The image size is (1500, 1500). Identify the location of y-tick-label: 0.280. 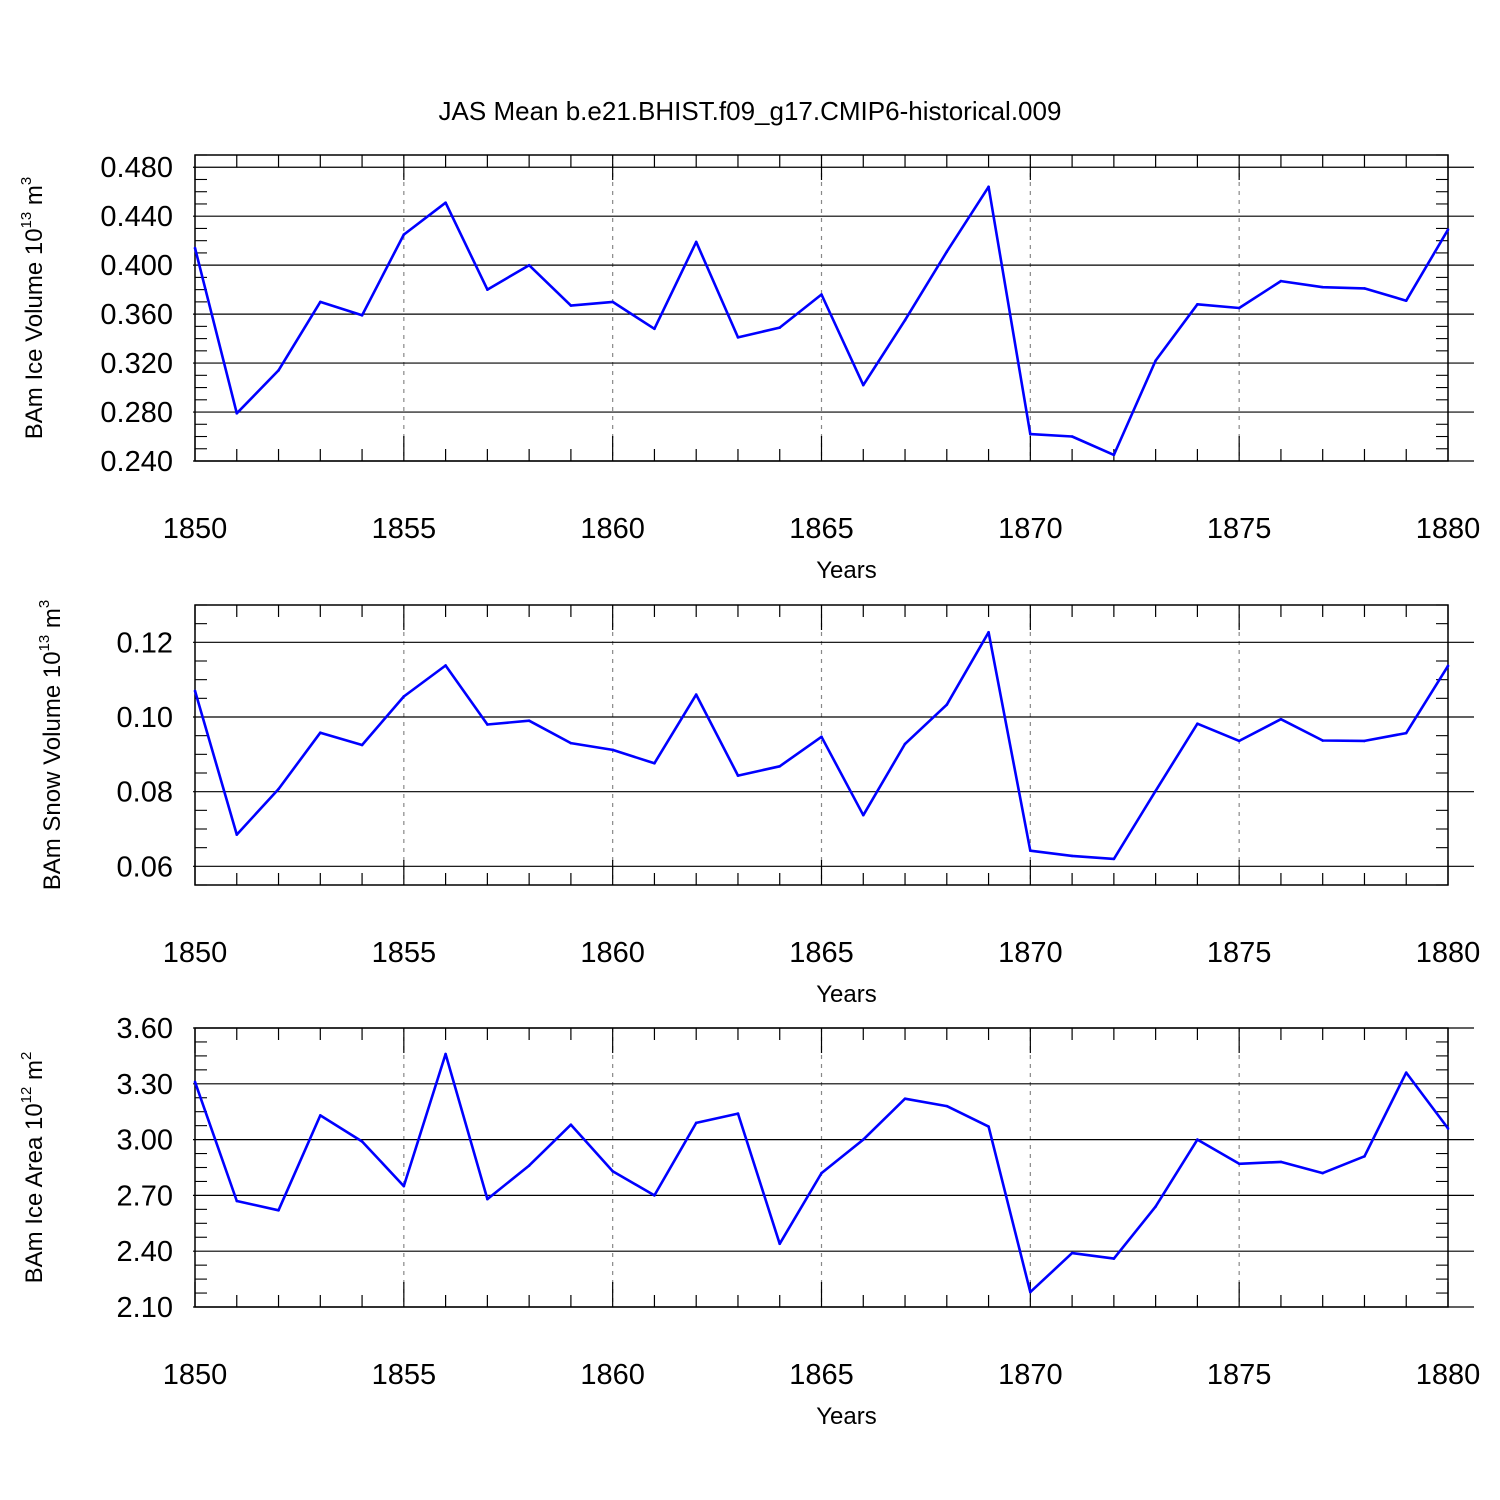
(136, 413).